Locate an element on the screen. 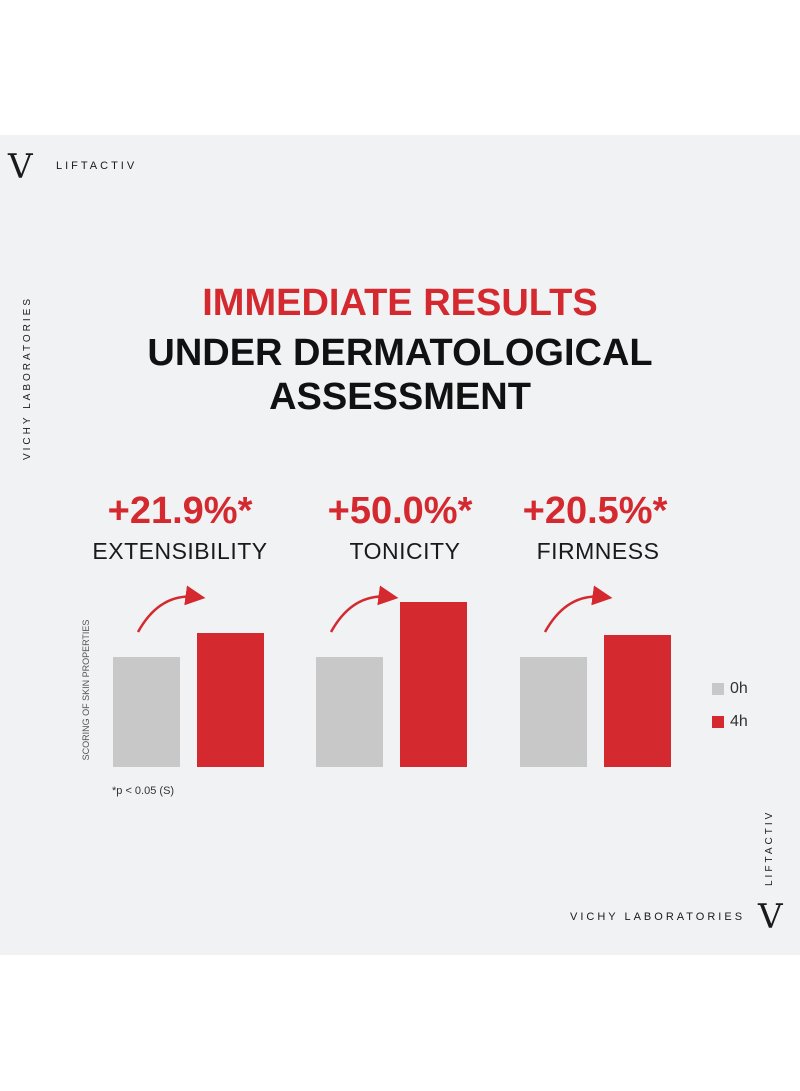 Image resolution: width=800 pixels, height=1091 pixels. vichy-logo-top: V is located at coordinates (20, 167).